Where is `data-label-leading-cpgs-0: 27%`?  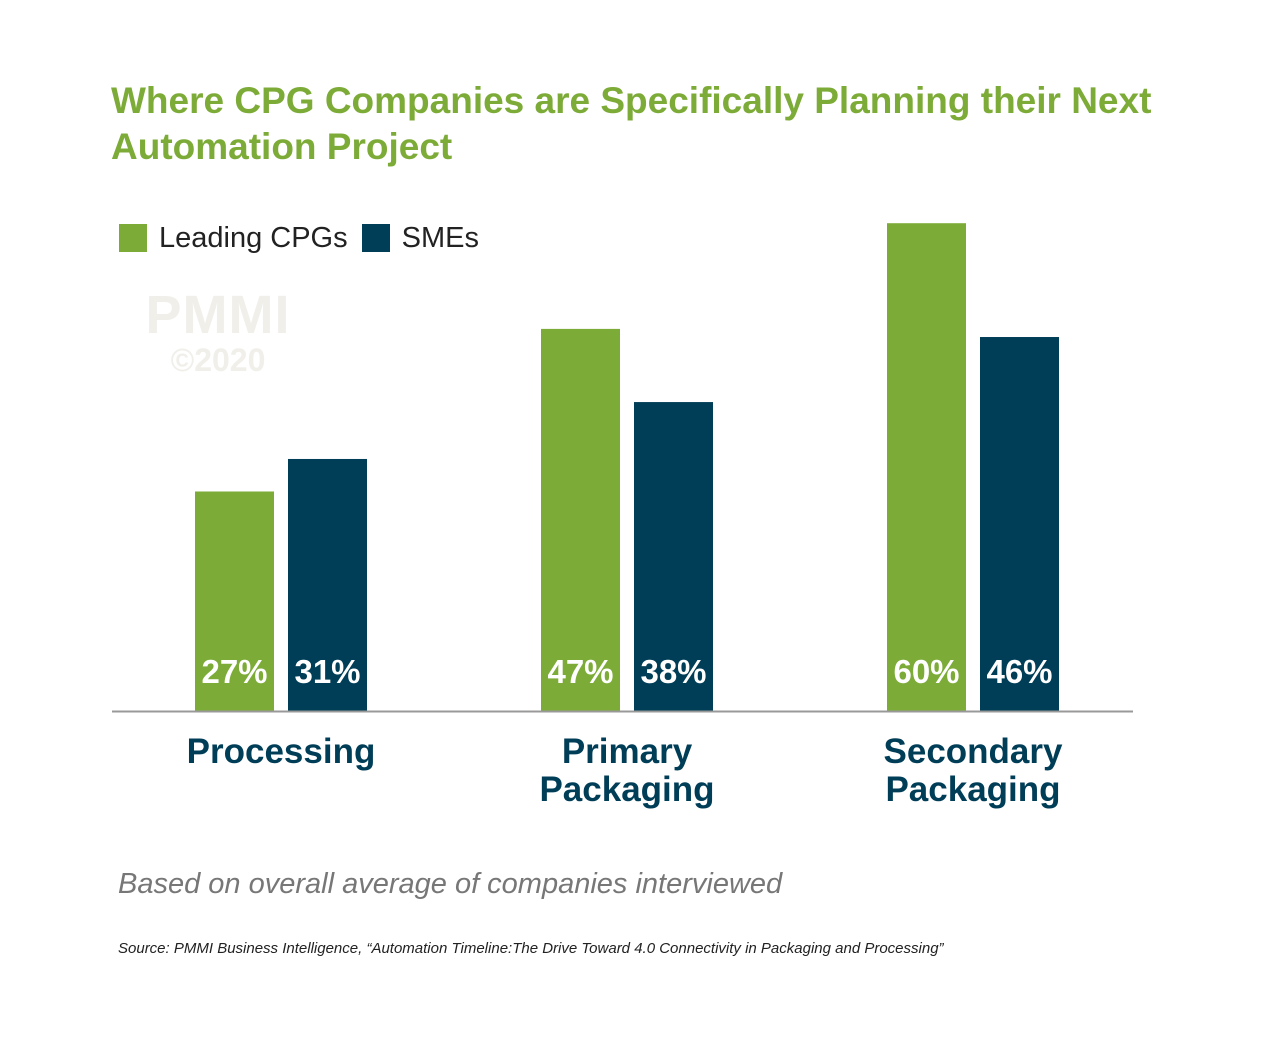
data-label-leading-cpgs-0: 27% is located at coordinates (234, 671).